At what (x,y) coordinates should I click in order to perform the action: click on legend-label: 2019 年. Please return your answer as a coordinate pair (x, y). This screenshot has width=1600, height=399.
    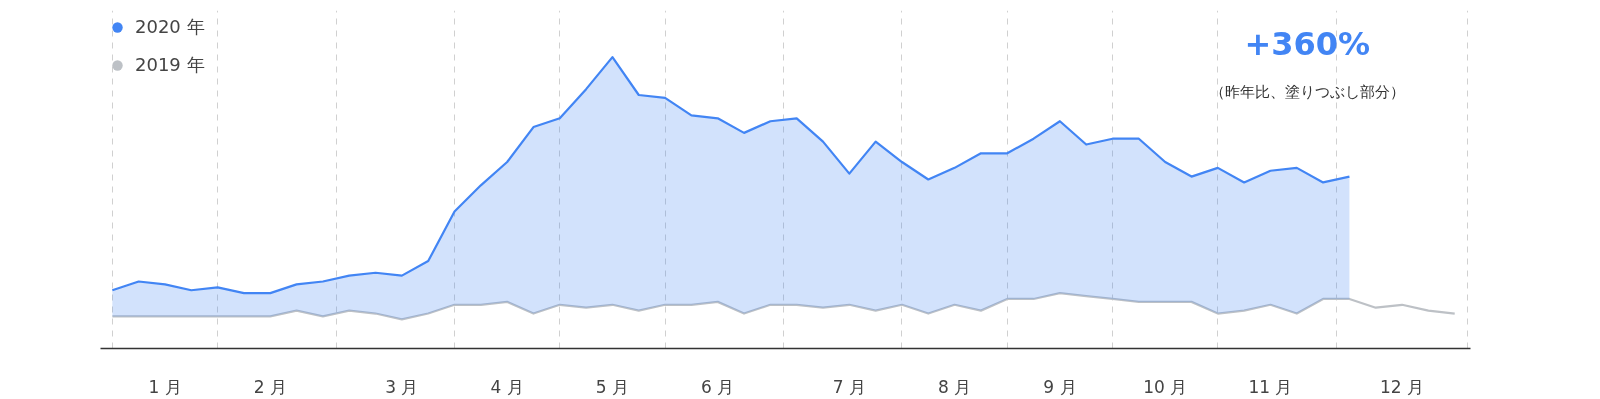
    Looking at the image, I should click on (170, 65).